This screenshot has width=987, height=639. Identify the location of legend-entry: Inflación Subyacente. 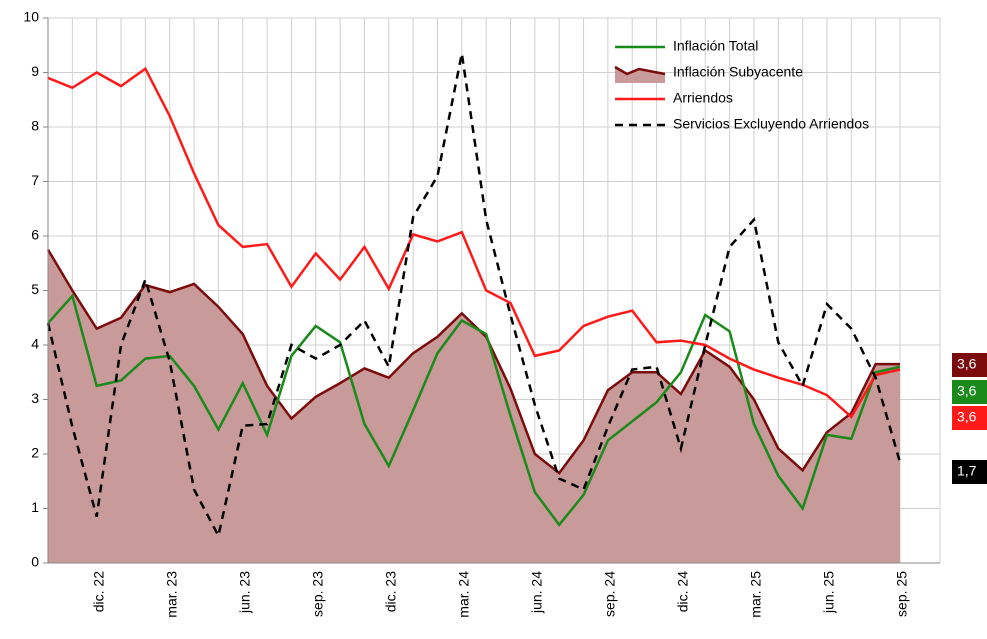
(708, 73).